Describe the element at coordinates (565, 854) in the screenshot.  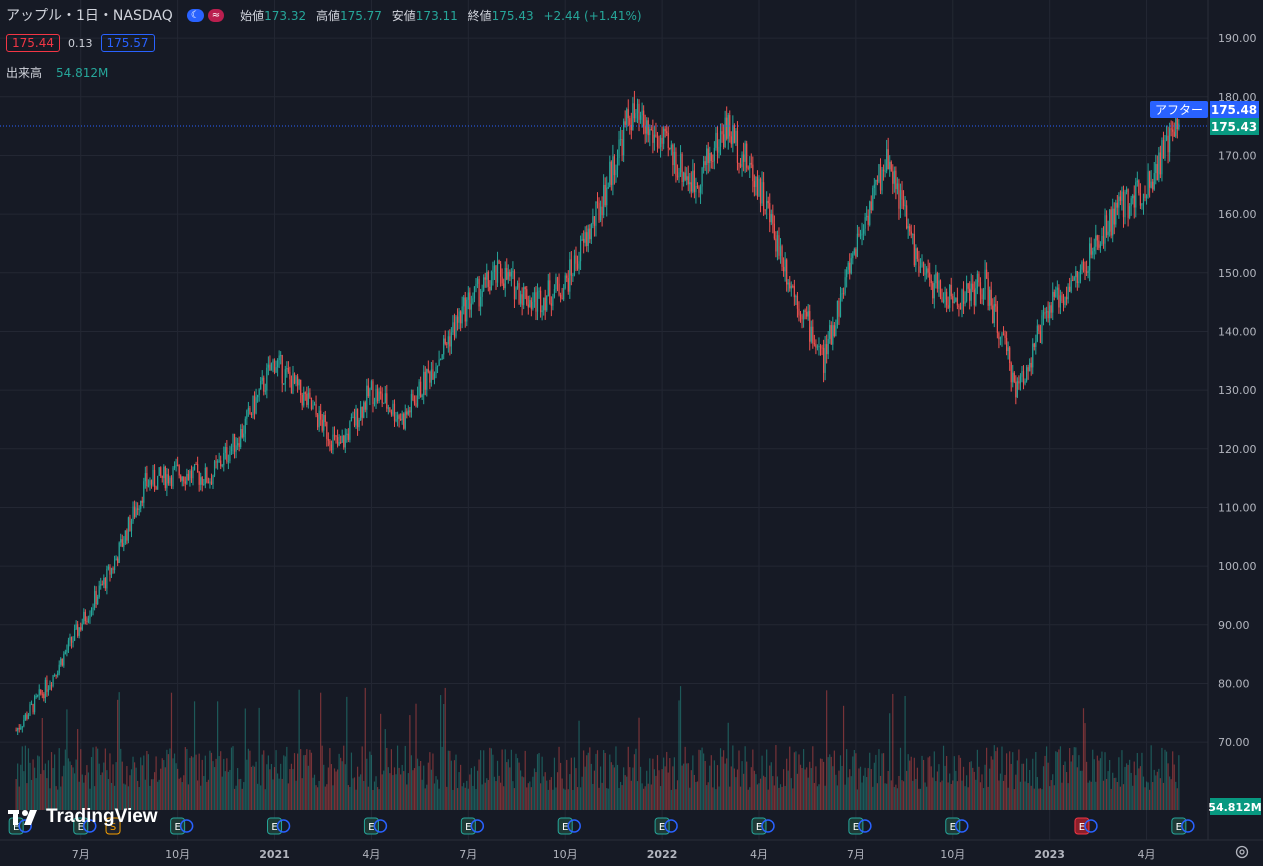
I see `x-tick-label: 10月` at that location.